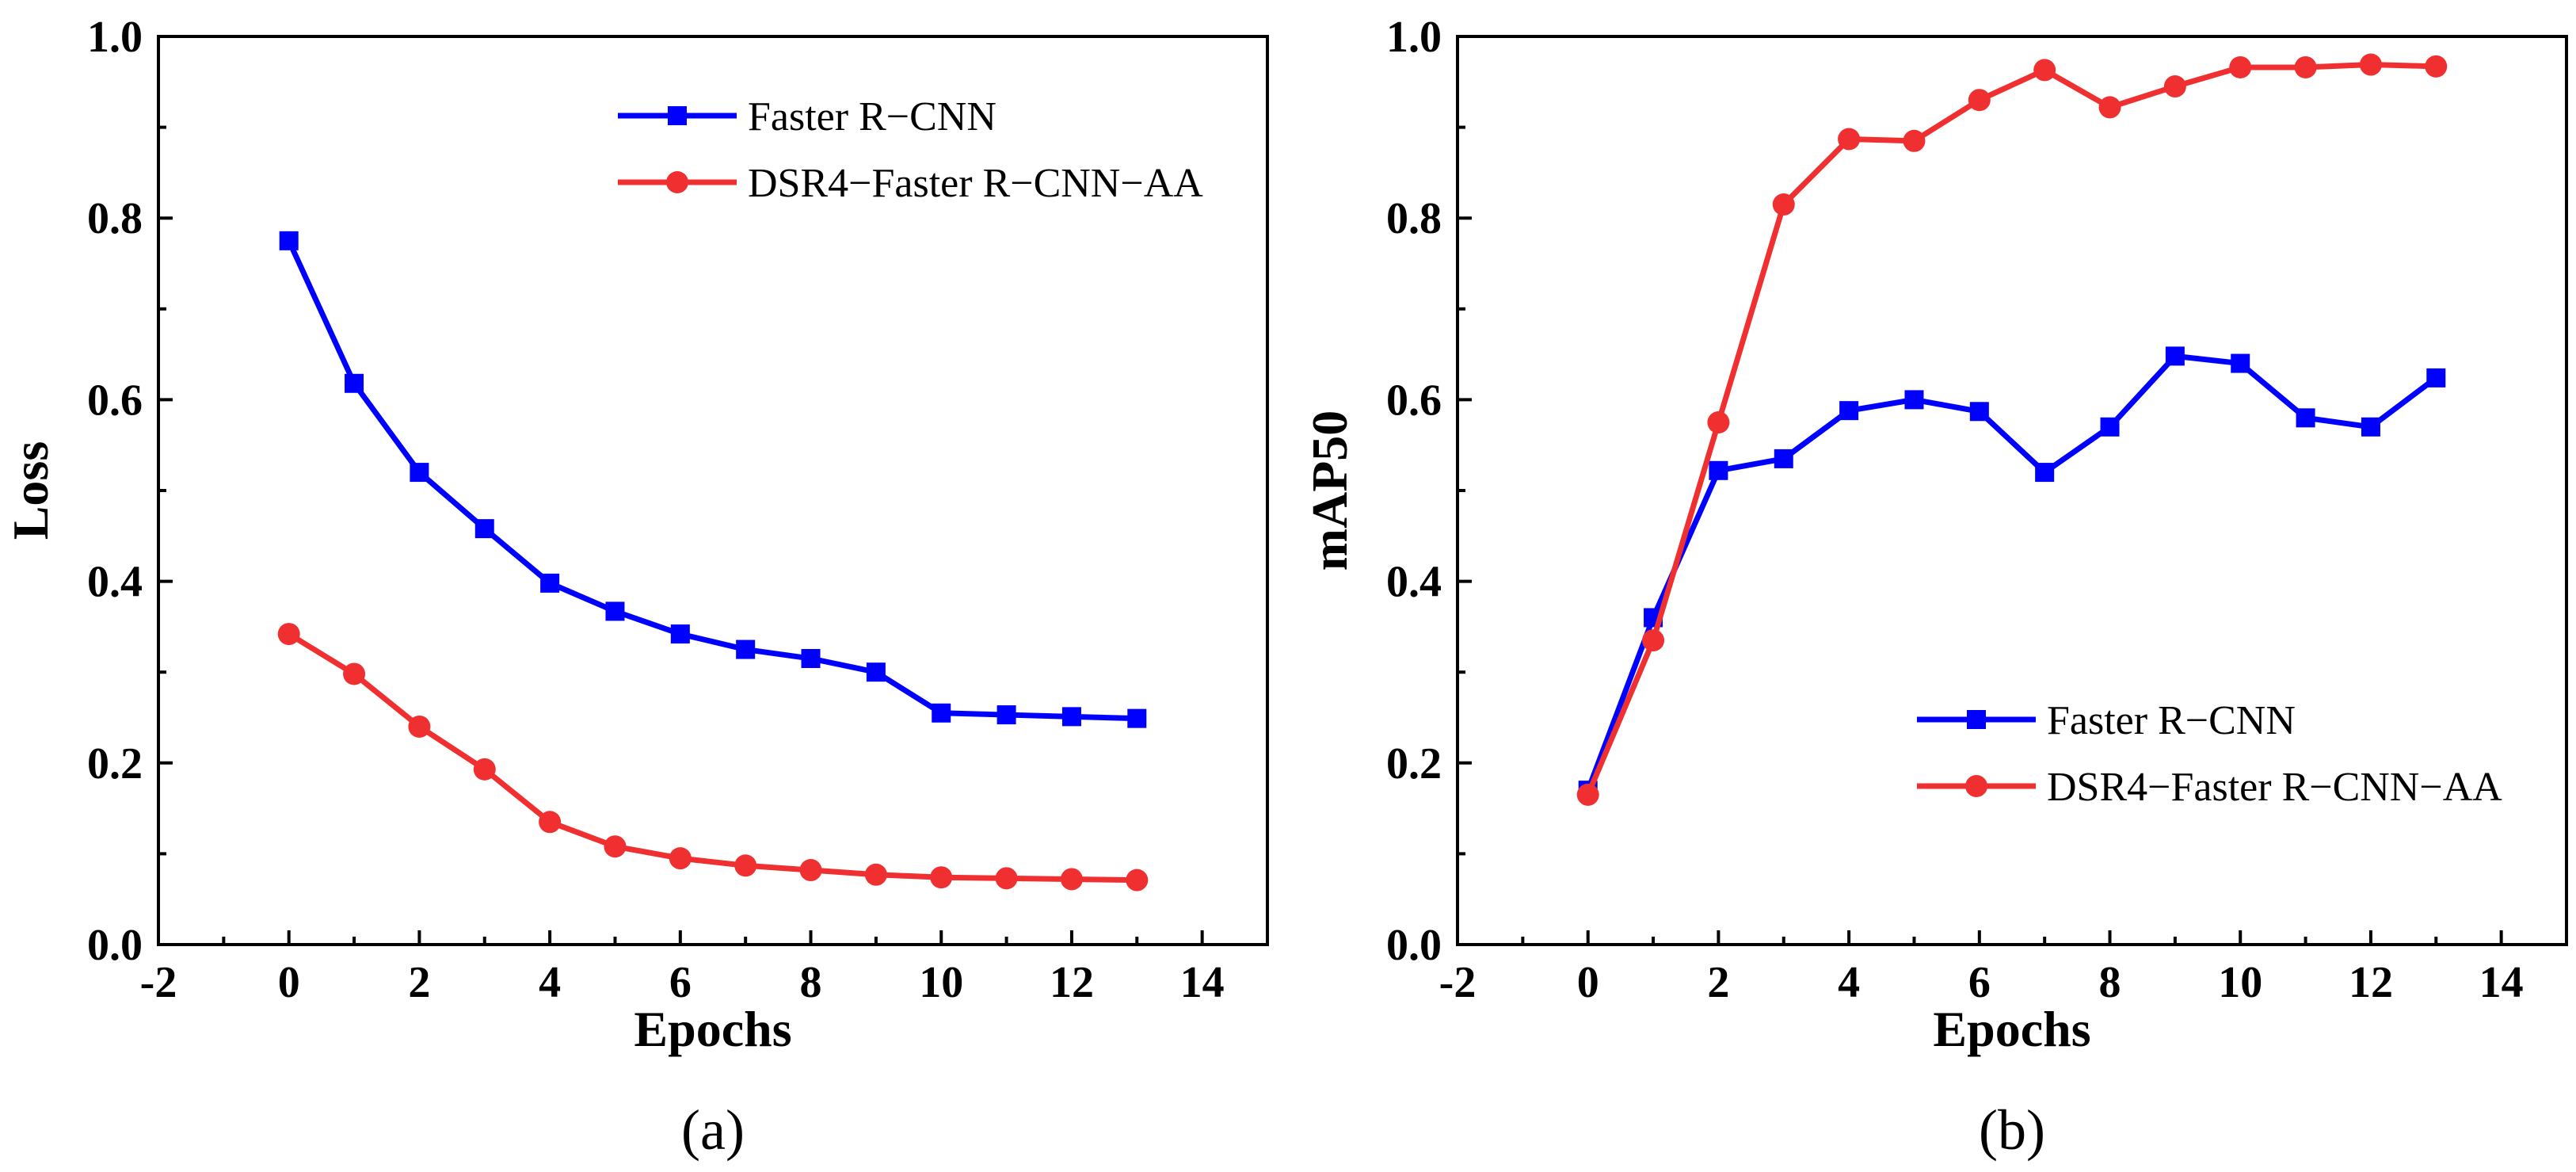  Describe the element at coordinates (2012, 1130) in the screenshot. I see `panel-label: (b)` at that location.